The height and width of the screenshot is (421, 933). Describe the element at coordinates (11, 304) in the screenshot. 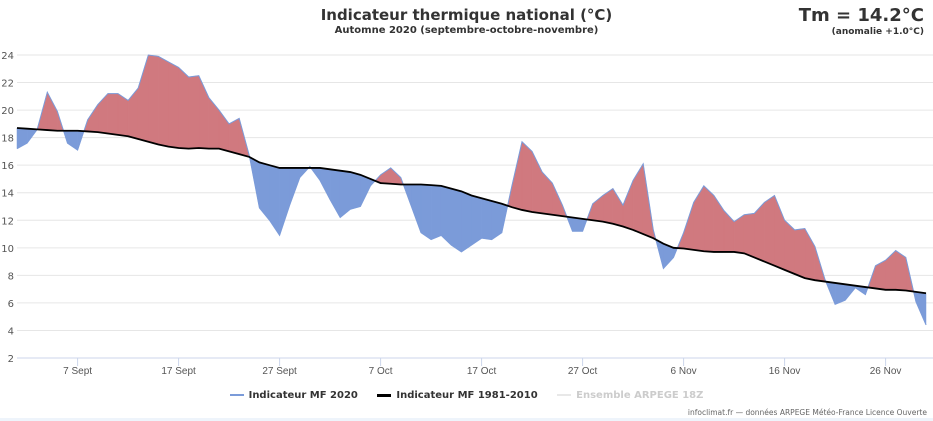

I see `y-tick-label: 6` at that location.